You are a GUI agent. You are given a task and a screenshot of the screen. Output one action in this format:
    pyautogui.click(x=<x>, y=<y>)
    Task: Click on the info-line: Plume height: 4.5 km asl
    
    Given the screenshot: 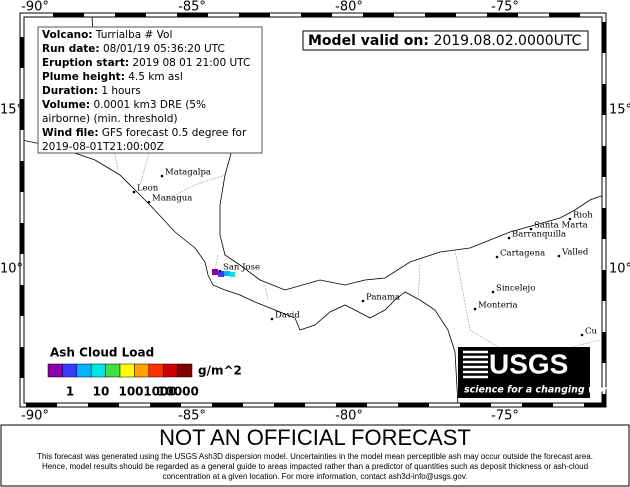 What is the action you would take?
    pyautogui.click(x=112, y=77)
    